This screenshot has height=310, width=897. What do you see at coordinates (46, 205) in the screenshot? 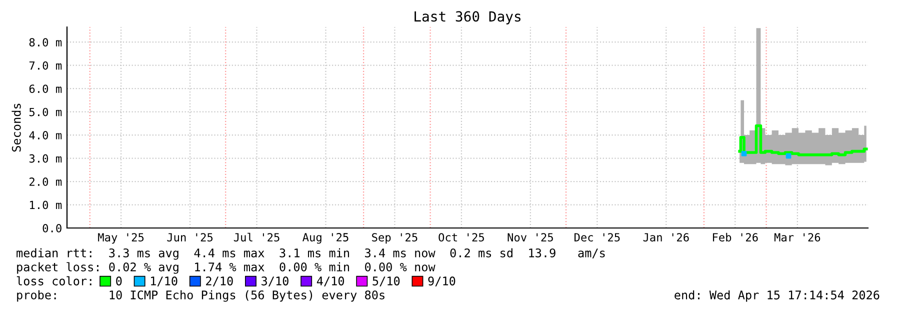
I see `y-tick-label: 1.0 m` at bounding box center [46, 205].